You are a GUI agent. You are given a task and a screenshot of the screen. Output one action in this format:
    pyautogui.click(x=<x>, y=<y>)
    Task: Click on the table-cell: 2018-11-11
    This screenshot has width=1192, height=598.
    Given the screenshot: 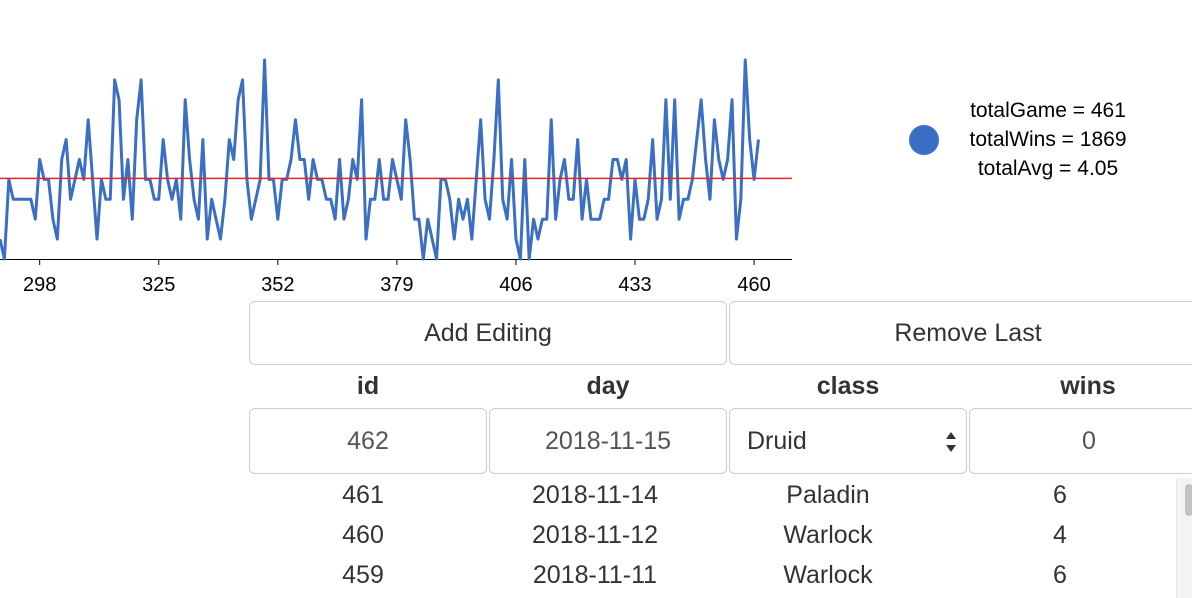 What is the action you would take?
    pyautogui.click(x=595, y=575)
    